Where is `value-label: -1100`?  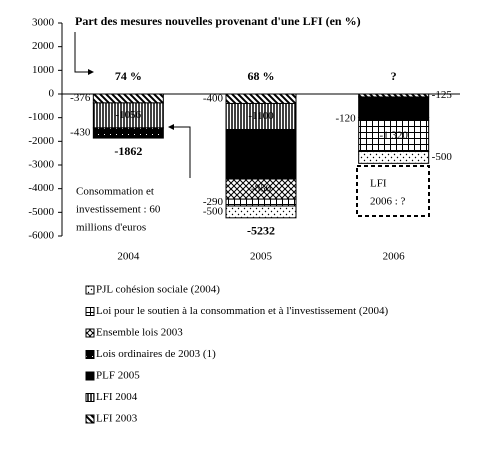 value-label: -1100 is located at coordinates (261, 116).